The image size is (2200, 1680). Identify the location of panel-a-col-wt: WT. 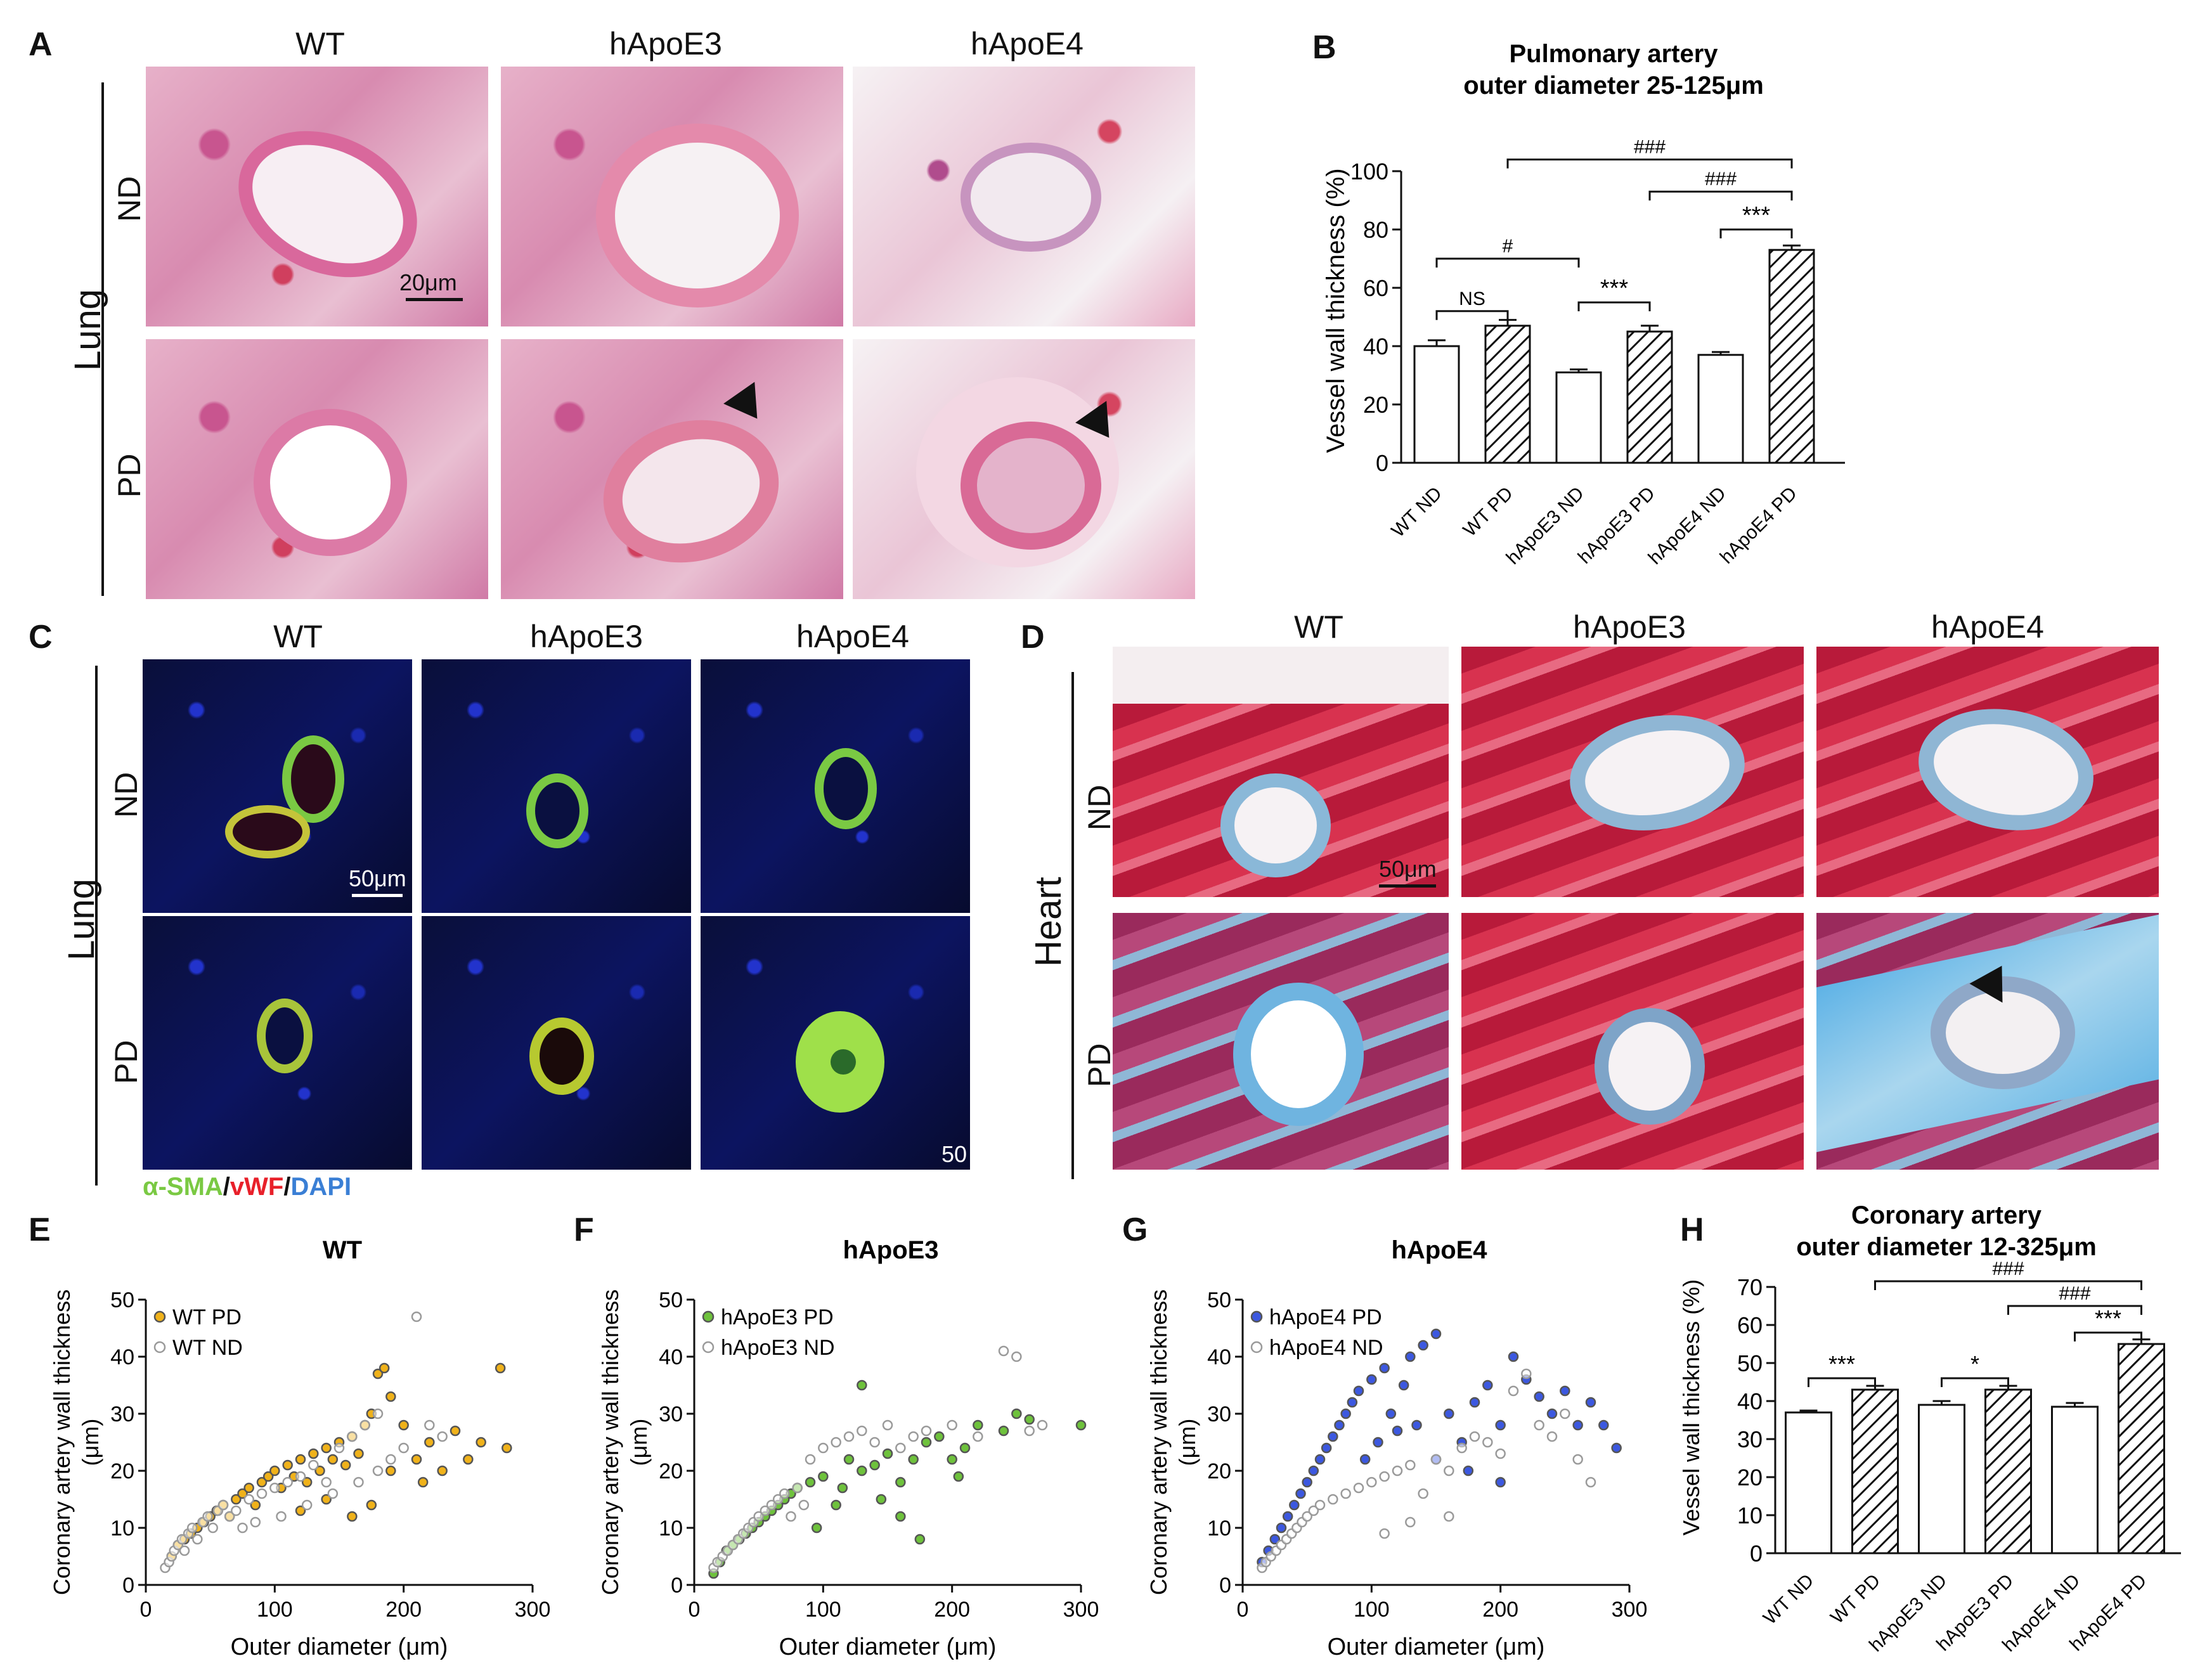
(320, 43).